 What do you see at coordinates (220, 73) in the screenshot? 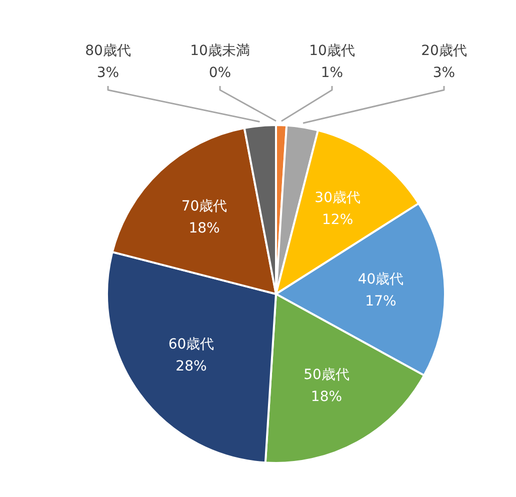
I see `text: 0%` at bounding box center [220, 73].